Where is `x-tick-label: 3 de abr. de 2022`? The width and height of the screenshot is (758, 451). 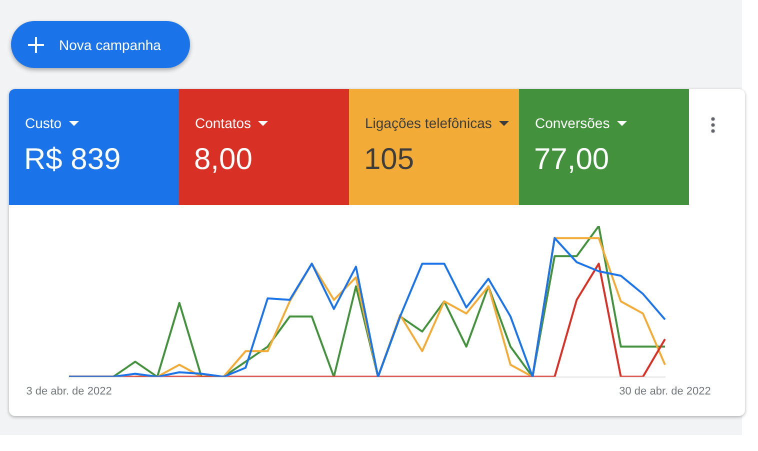 x-tick-label: 3 de abr. de 2022 is located at coordinates (69, 391).